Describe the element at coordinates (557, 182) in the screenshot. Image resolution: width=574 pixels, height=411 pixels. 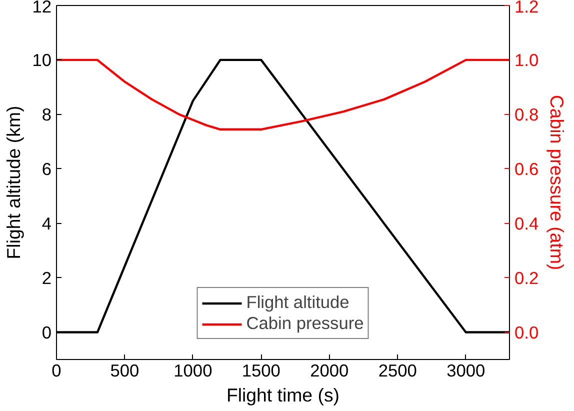
I see `y2-axis-title: Cabin pressure (atm)` at that location.